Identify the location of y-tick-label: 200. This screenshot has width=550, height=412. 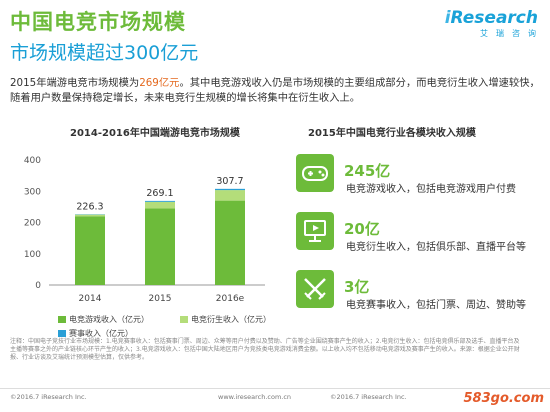
(32, 224).